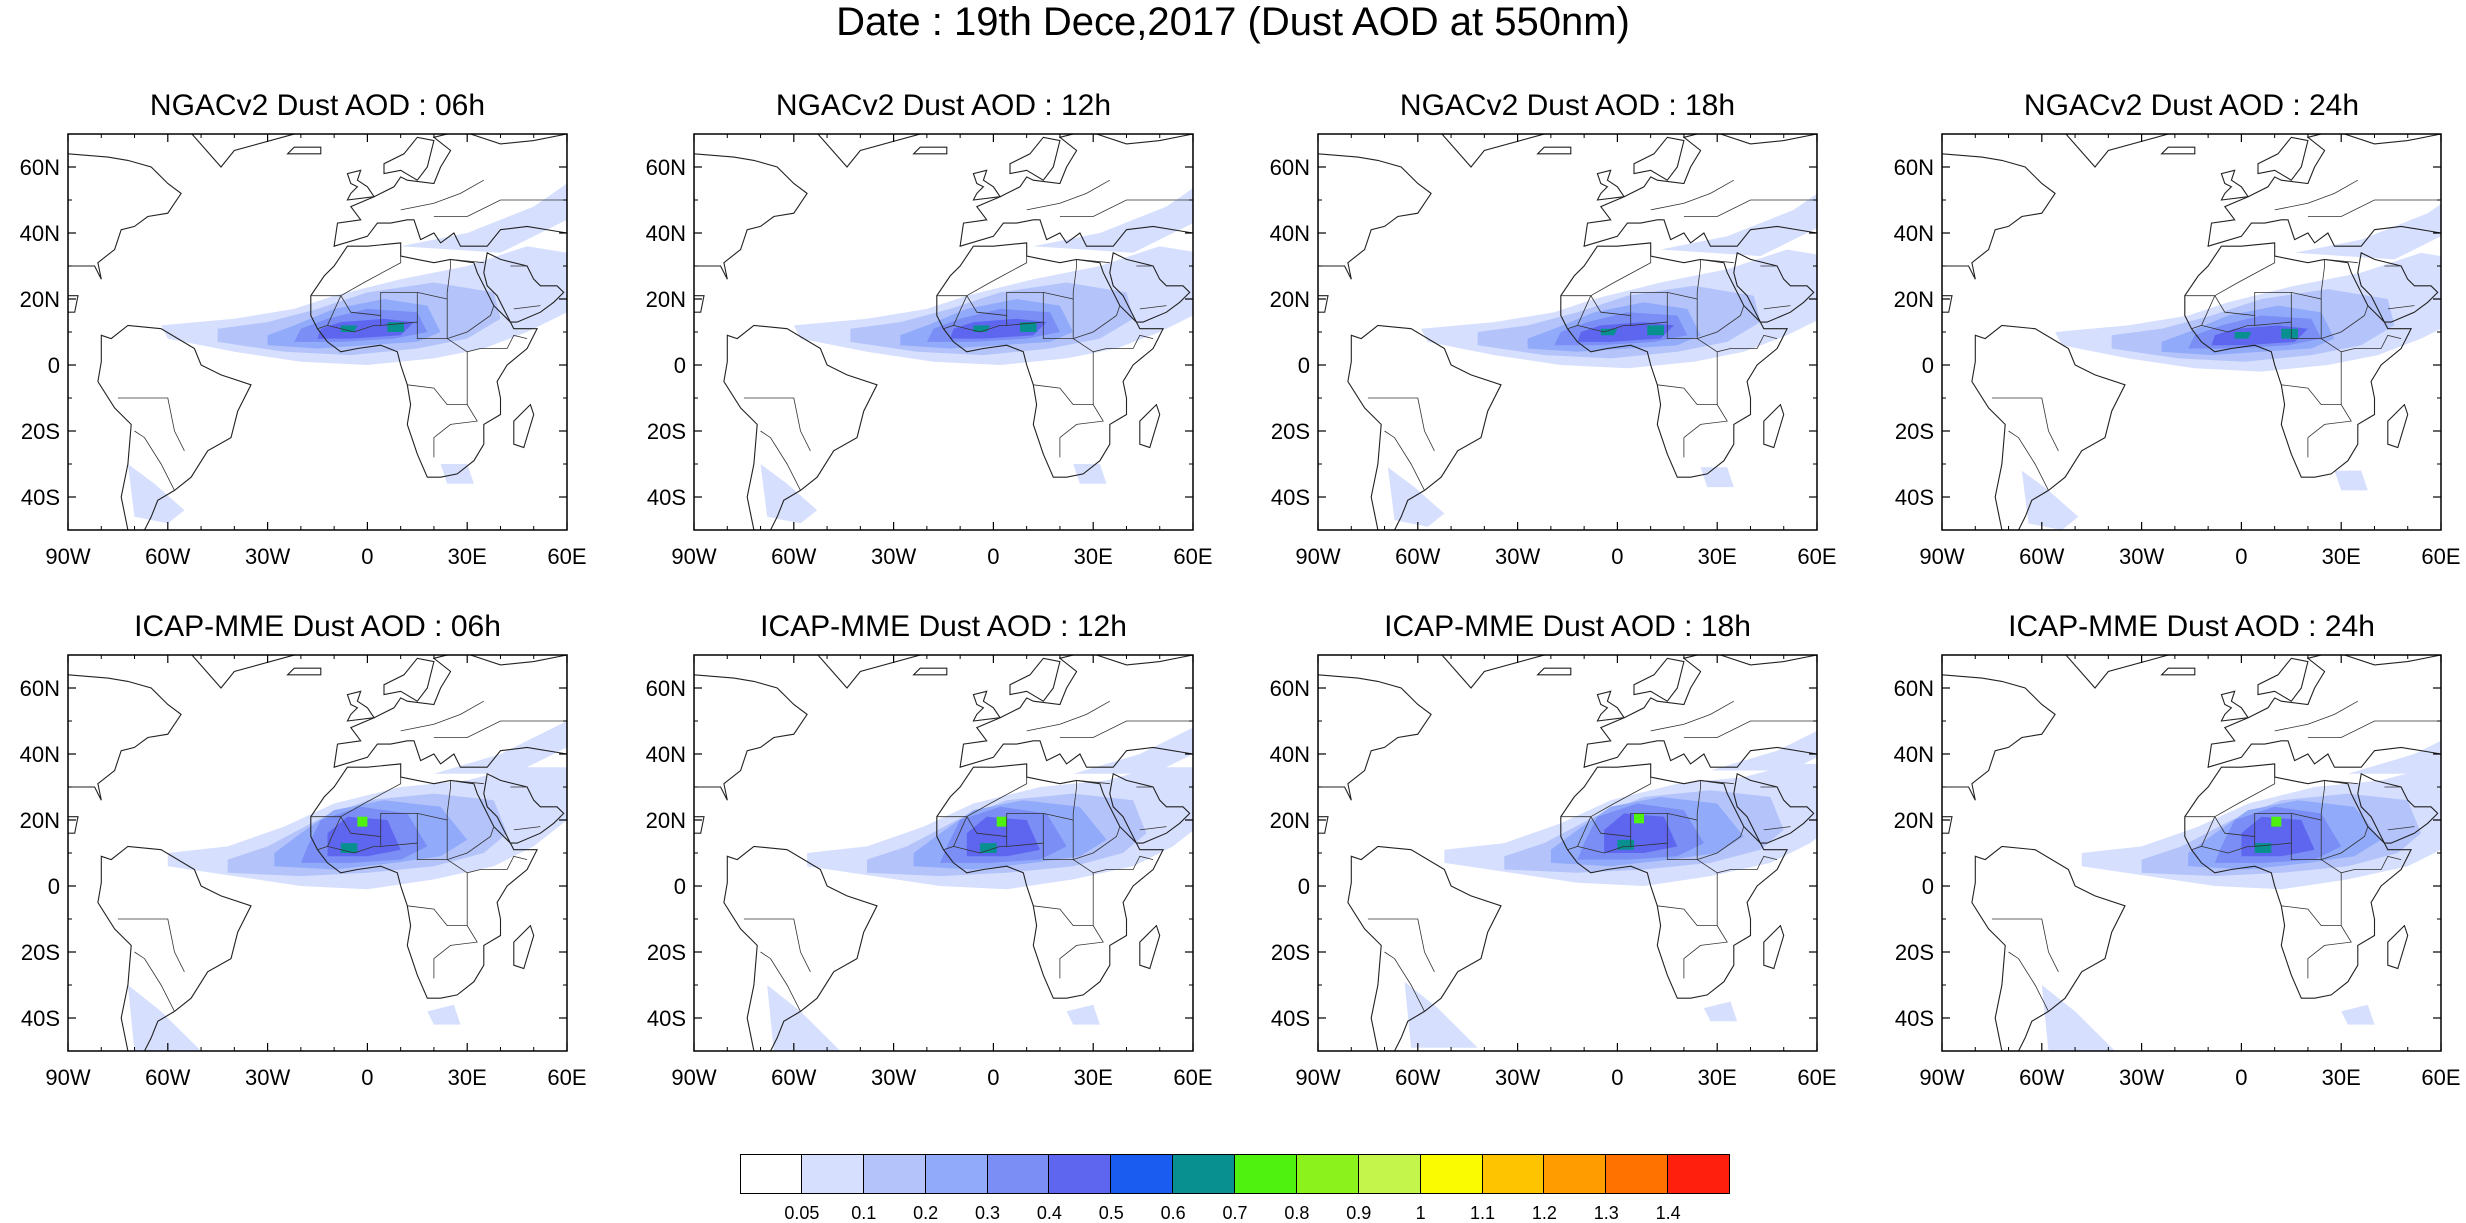 Image resolution: width=2466 pixels, height=1223 pixels. Describe the element at coordinates (1235, 1213) in the screenshot. I see `colorbar-label: 0.7` at that location.